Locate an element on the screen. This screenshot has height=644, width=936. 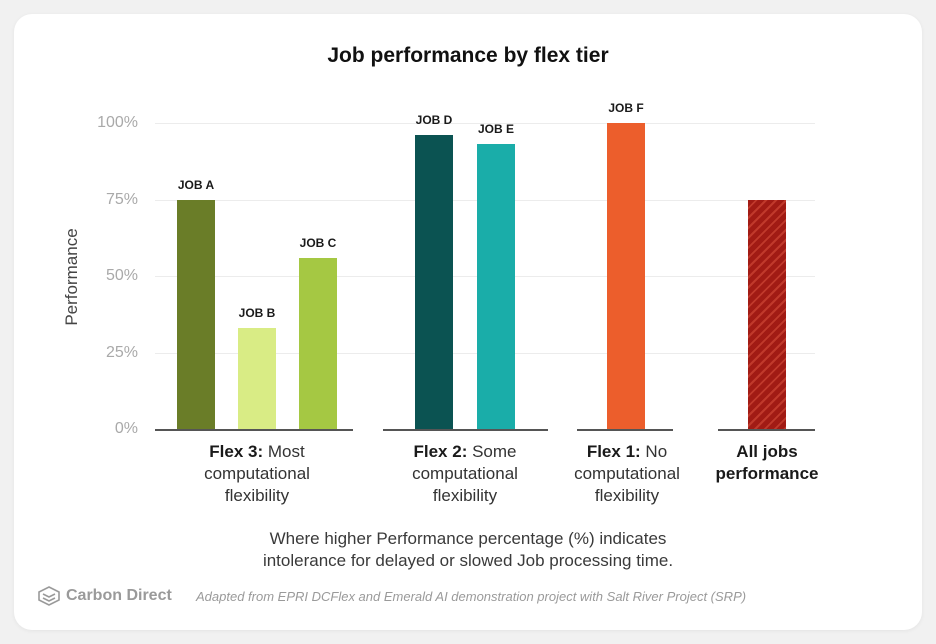
category-label-all: All jobs performance is located at coordinates (767, 463).